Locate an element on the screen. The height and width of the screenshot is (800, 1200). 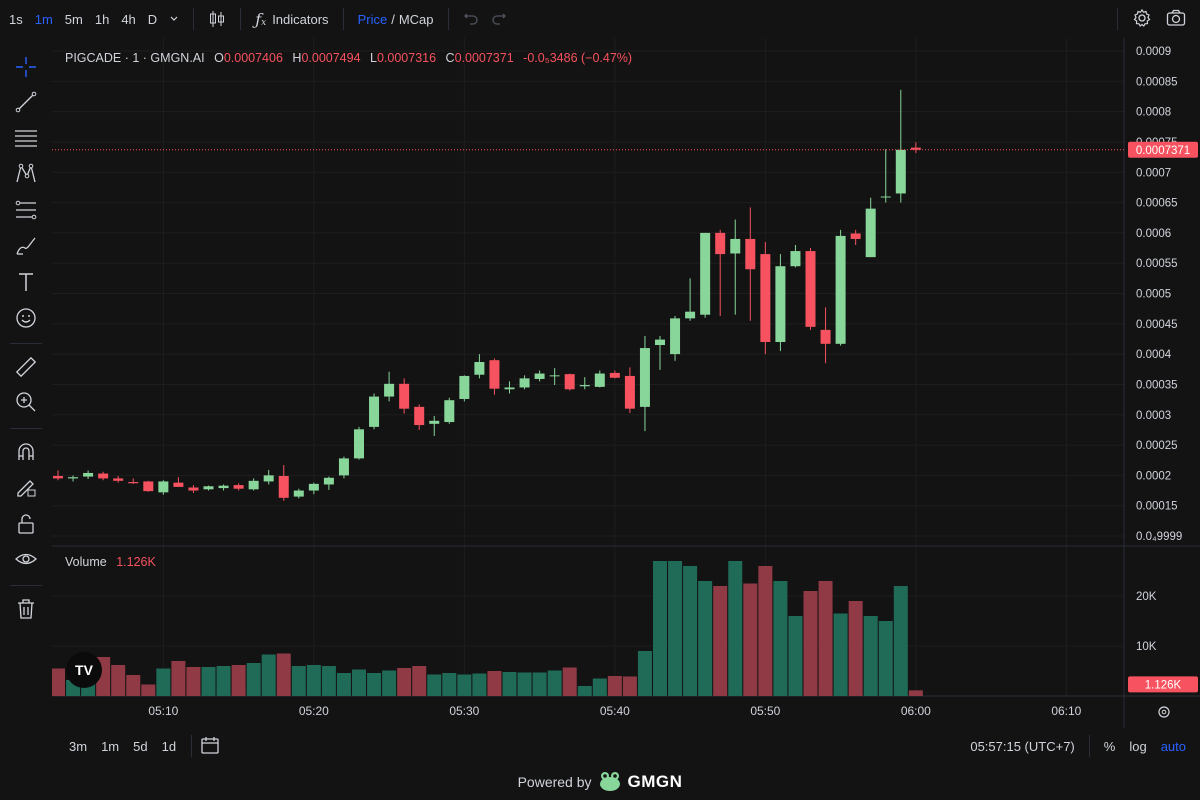
time-tick-label: 05:20 is located at coordinates (314, 711).